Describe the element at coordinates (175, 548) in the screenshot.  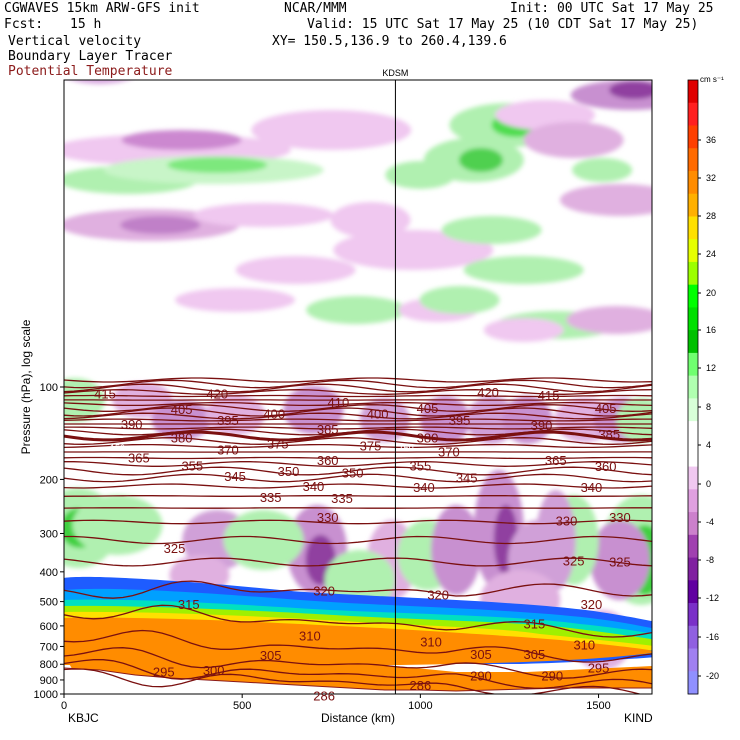
I see `theta-label-325: 325` at that location.